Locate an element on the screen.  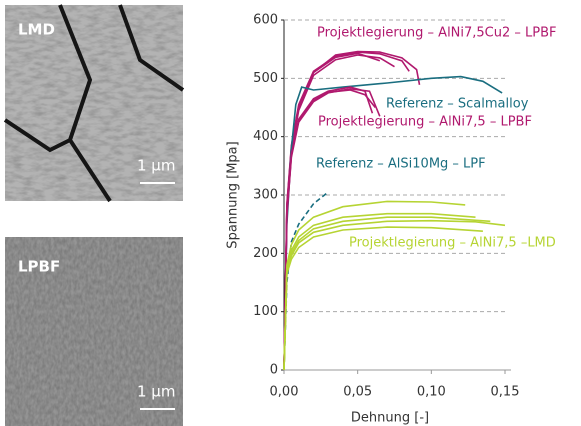
micrograph-lpbf: LPBF 1 µm is located at coordinates (94, 331).